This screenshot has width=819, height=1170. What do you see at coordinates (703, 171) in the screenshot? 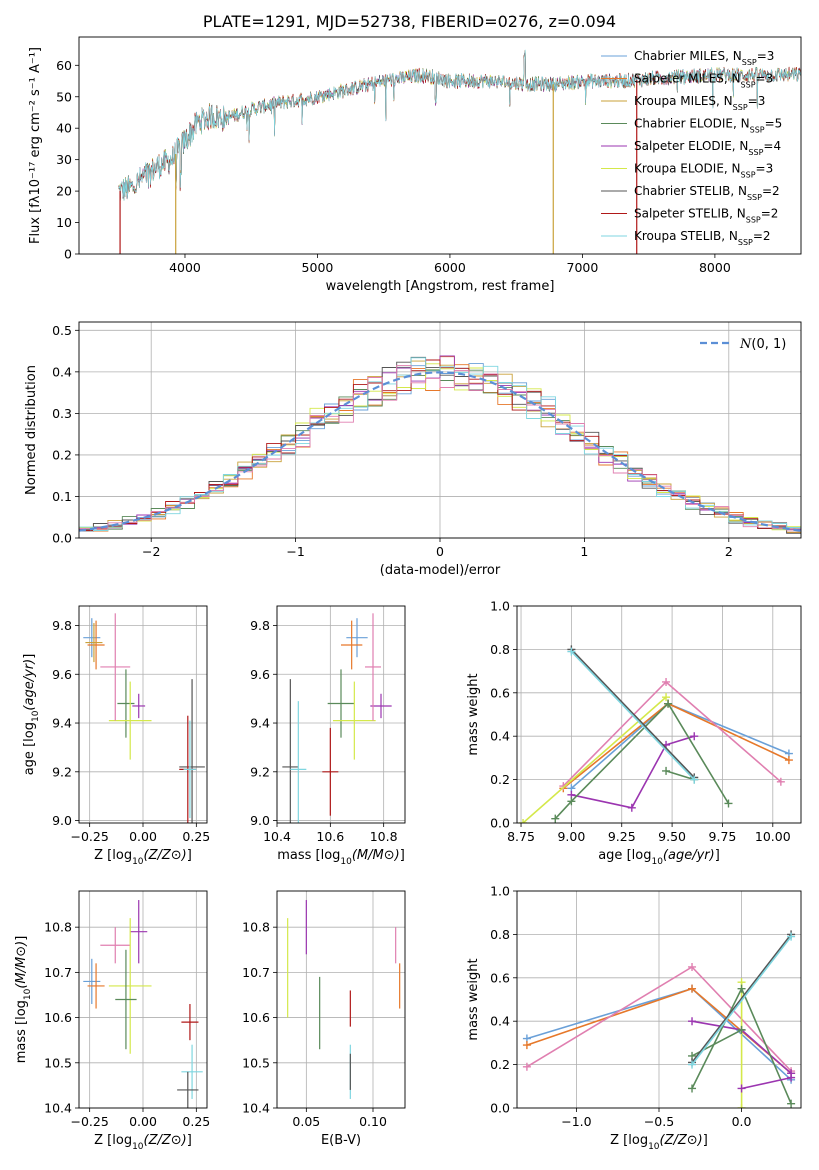
I see `legend-label: Kroupa ELODIE, NSSP=3` at bounding box center [703, 171].